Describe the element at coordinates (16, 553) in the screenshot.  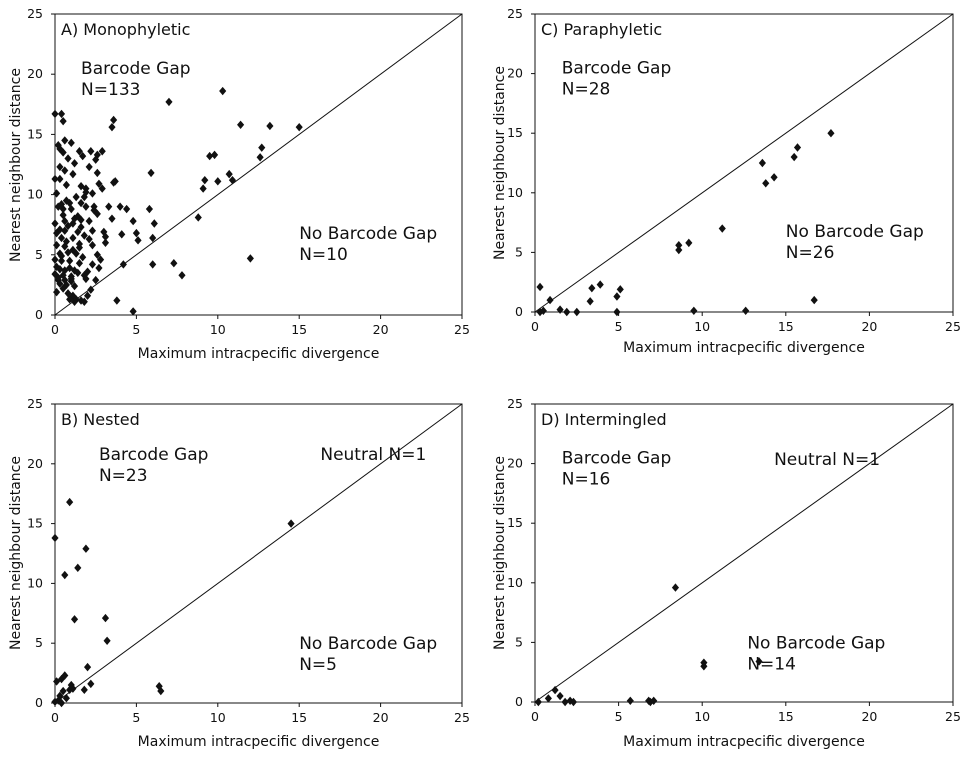
I see `y-axis-label: Nearest neighbour distance` at that location.